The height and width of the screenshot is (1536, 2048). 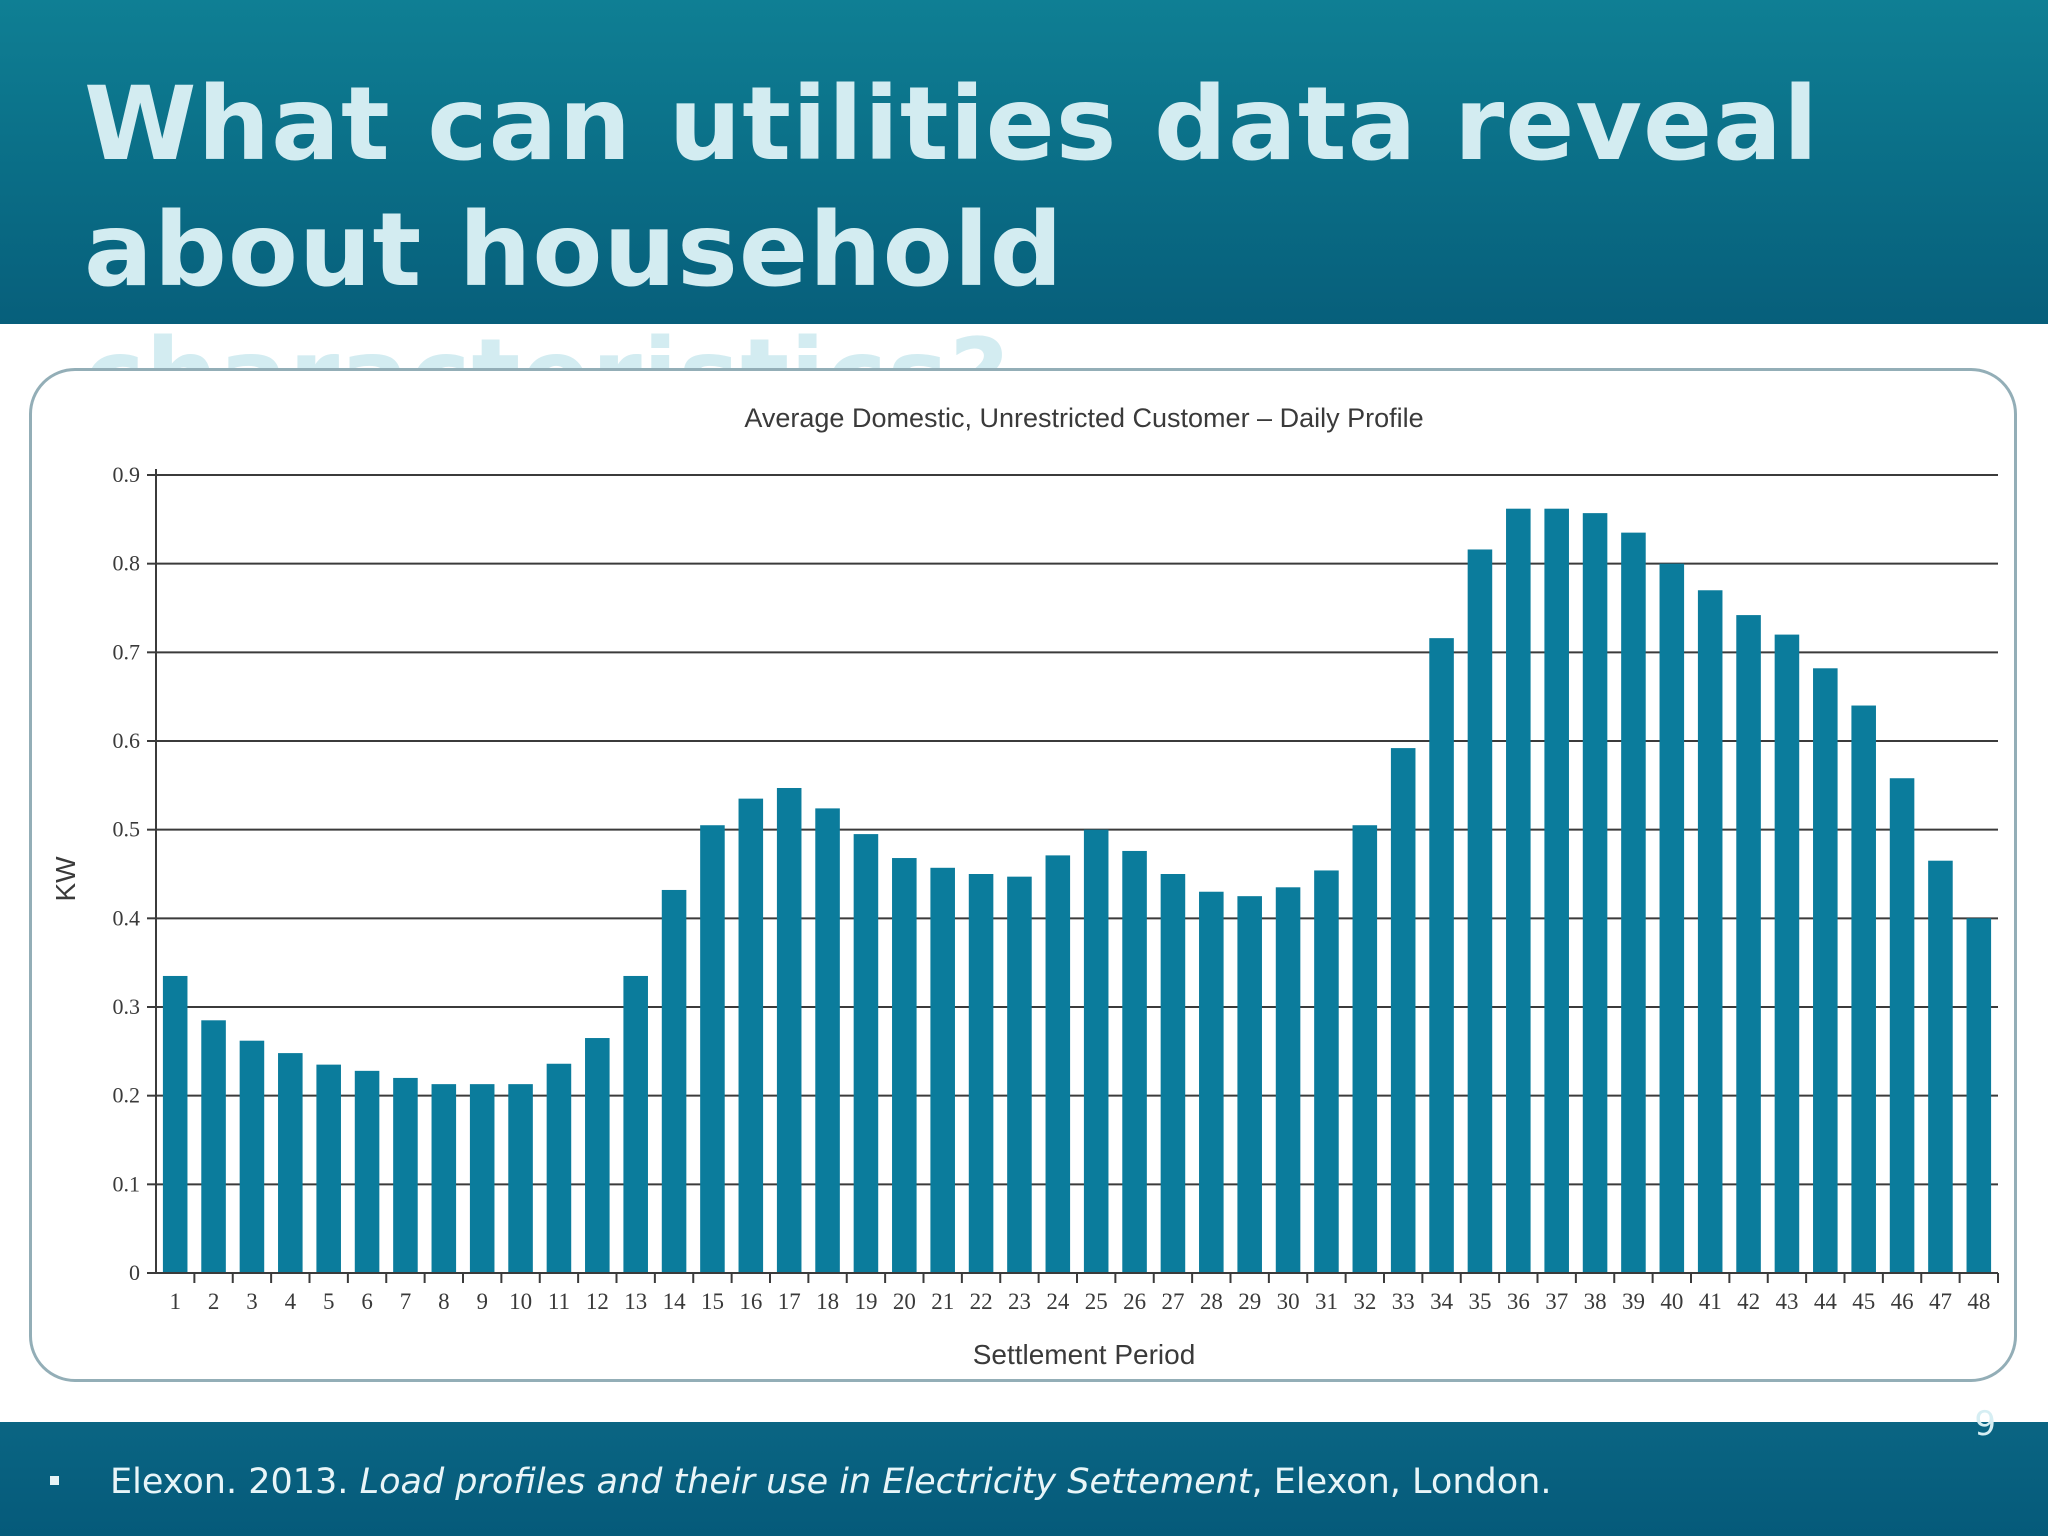 I want to click on x-tick-label: 38, so click(x=1595, y=1301).